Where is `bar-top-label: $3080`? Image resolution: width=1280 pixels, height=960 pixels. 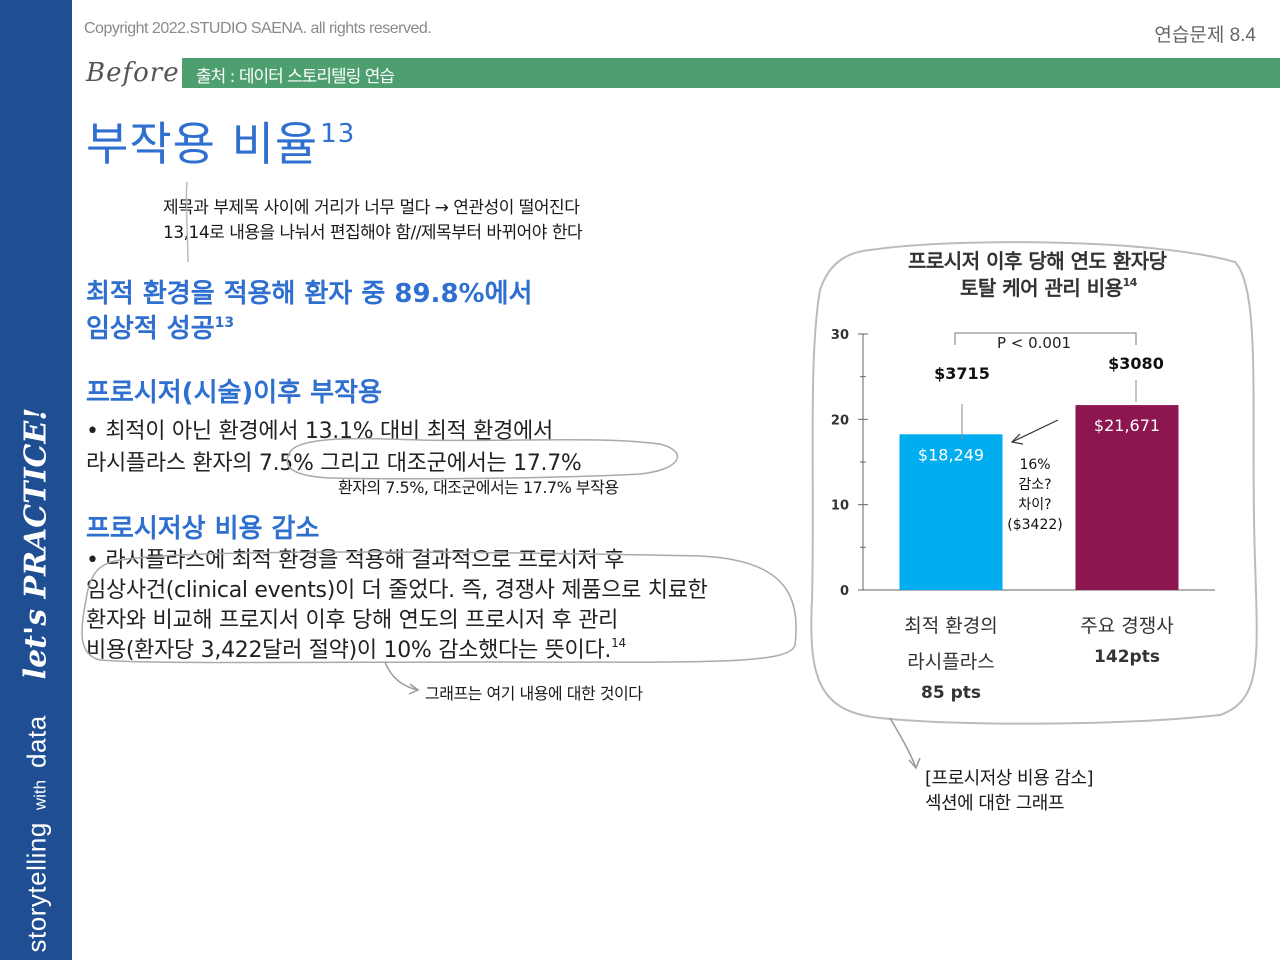
bar-top-label: $3080 is located at coordinates (1136, 363).